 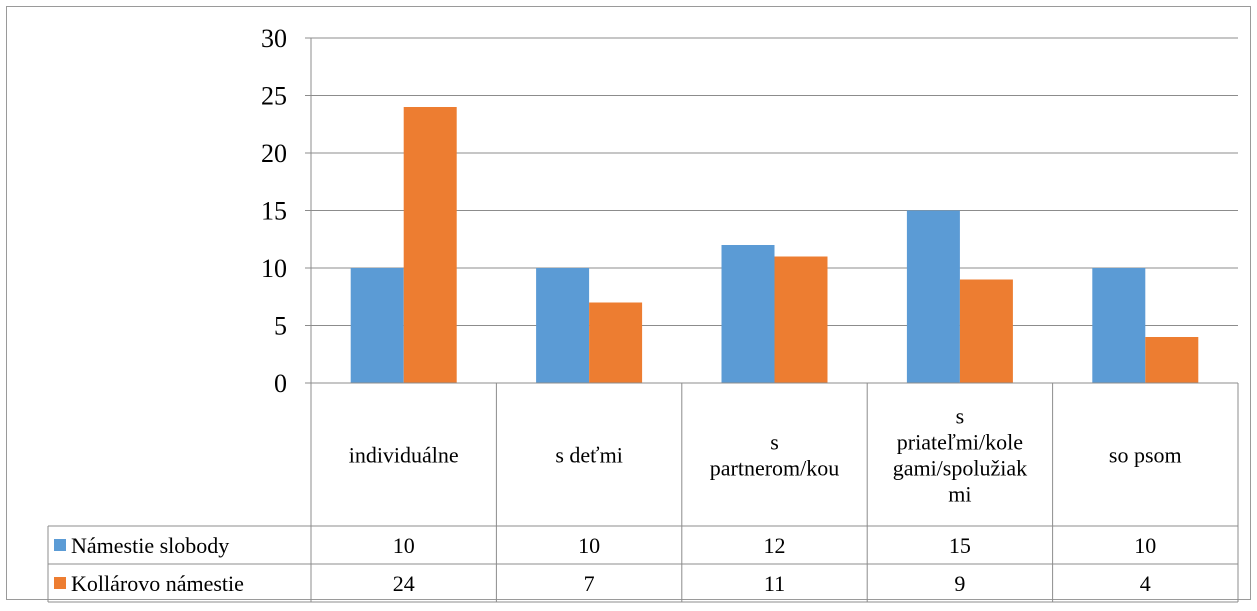 I want to click on category-label: gami/spolužiak, so click(x=960, y=468).